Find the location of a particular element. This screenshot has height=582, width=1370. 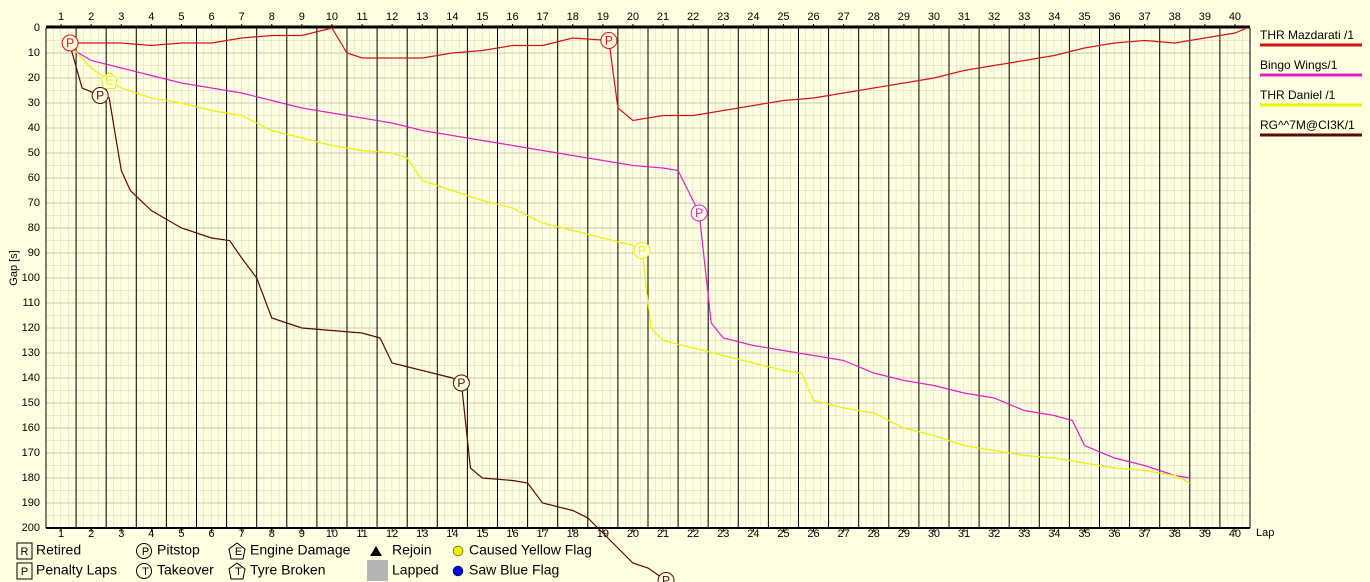

x-tick-label-top: 27 is located at coordinates (844, 17).